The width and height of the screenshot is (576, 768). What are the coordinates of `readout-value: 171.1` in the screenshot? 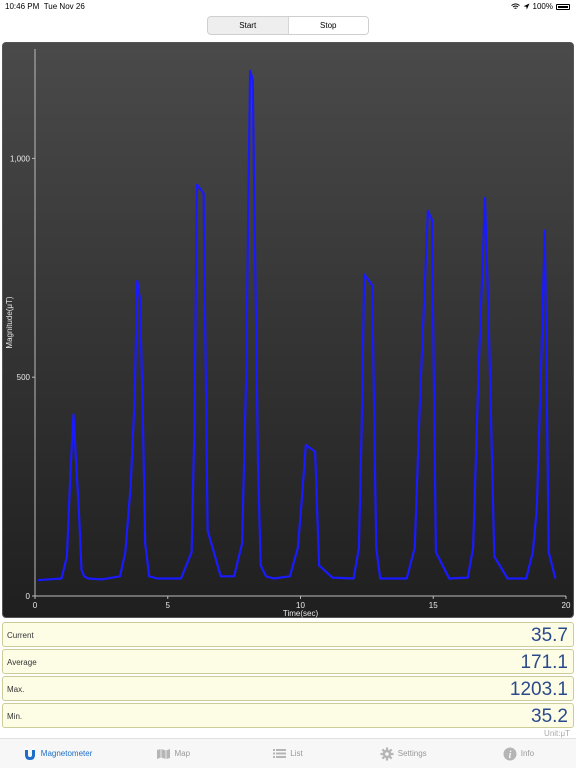 It's located at (544, 662).